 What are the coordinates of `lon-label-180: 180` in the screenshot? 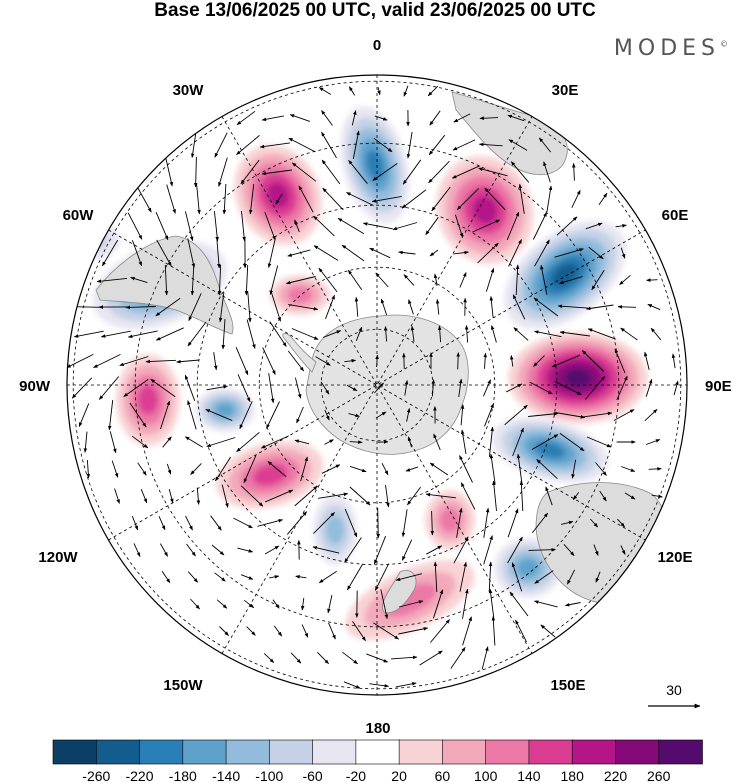 It's located at (377, 728).